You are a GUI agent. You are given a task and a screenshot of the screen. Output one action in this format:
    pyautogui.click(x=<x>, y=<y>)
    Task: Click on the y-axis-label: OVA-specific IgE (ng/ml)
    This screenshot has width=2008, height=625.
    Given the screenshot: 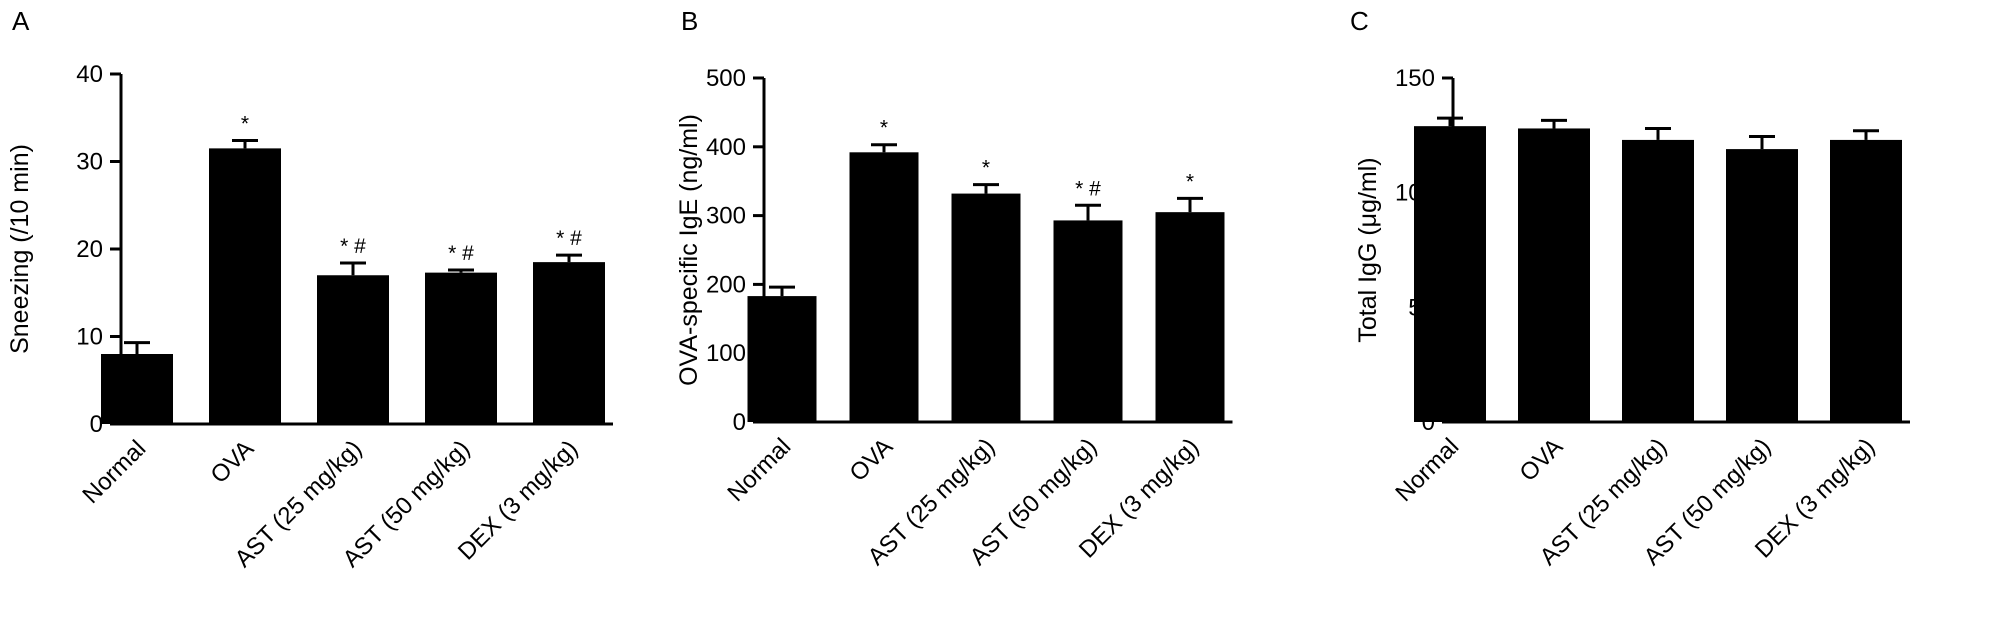 What is the action you would take?
    pyautogui.click(x=689, y=250)
    